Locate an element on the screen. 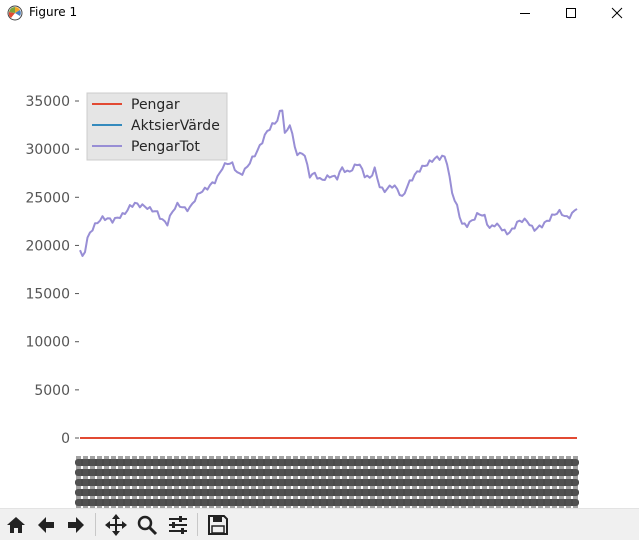 Image resolution: width=639 pixels, height=540 pixels. y-tick-label: 20000 is located at coordinates (47, 246).